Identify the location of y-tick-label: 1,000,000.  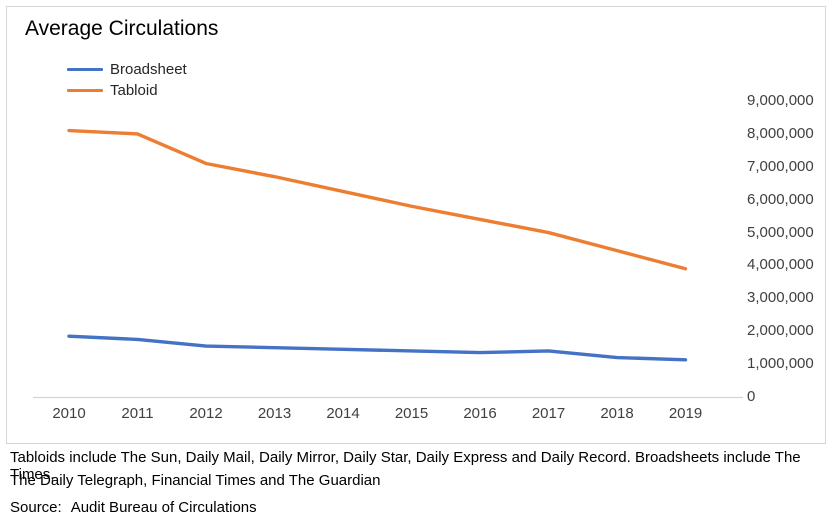
(780, 364).